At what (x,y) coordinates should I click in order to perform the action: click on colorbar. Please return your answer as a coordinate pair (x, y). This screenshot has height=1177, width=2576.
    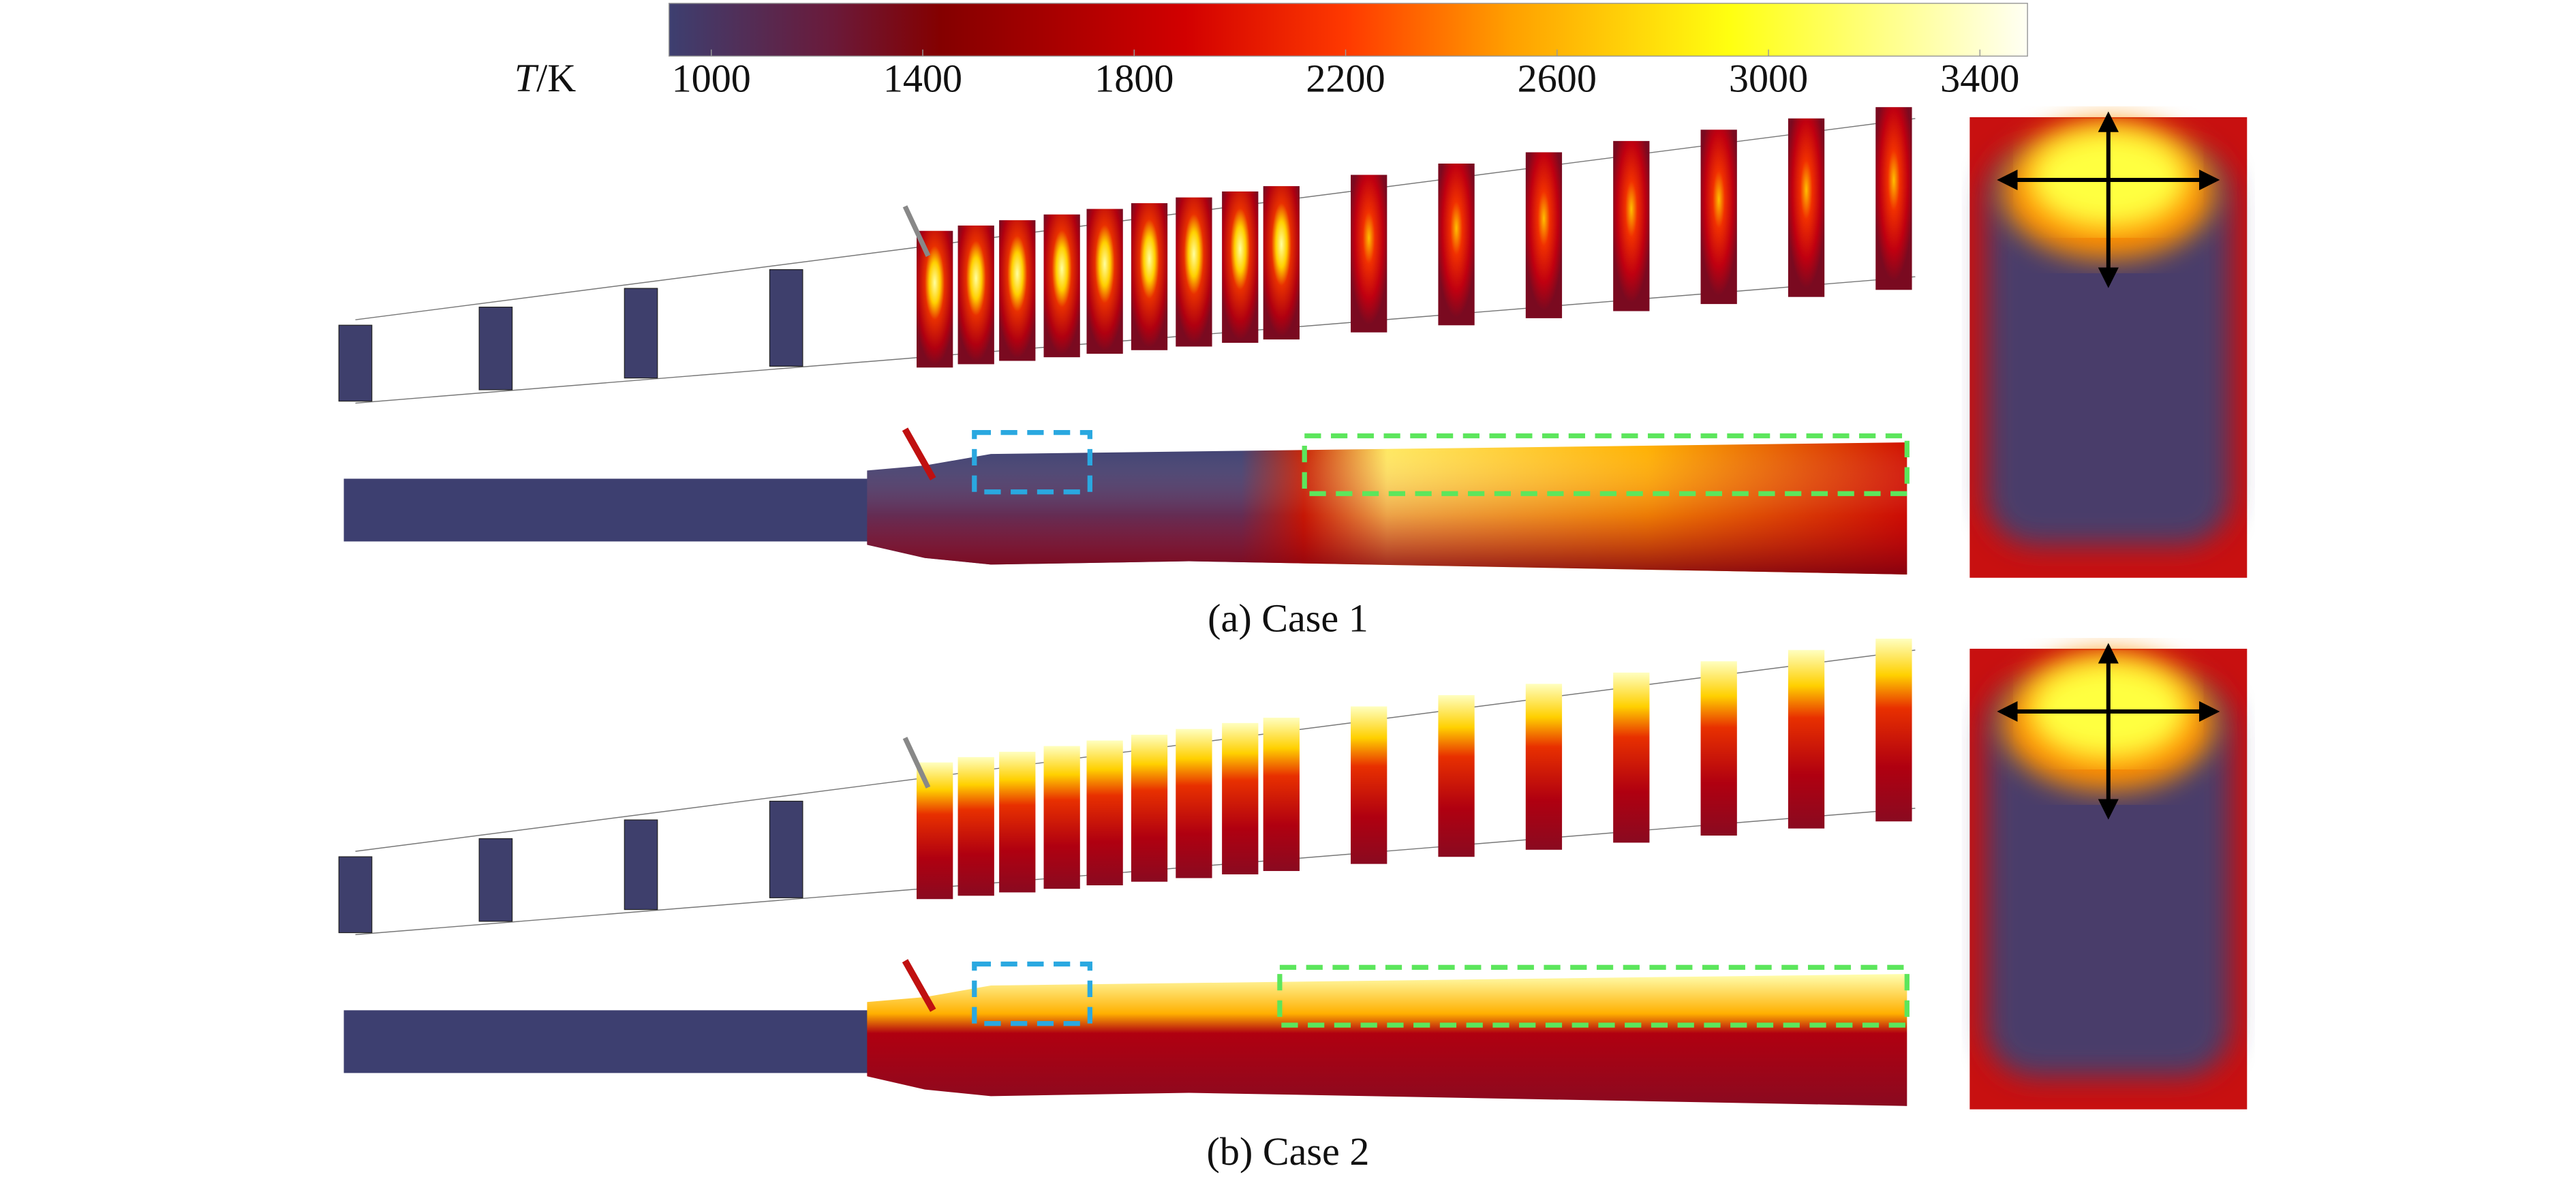
    Looking at the image, I should click on (1348, 30).